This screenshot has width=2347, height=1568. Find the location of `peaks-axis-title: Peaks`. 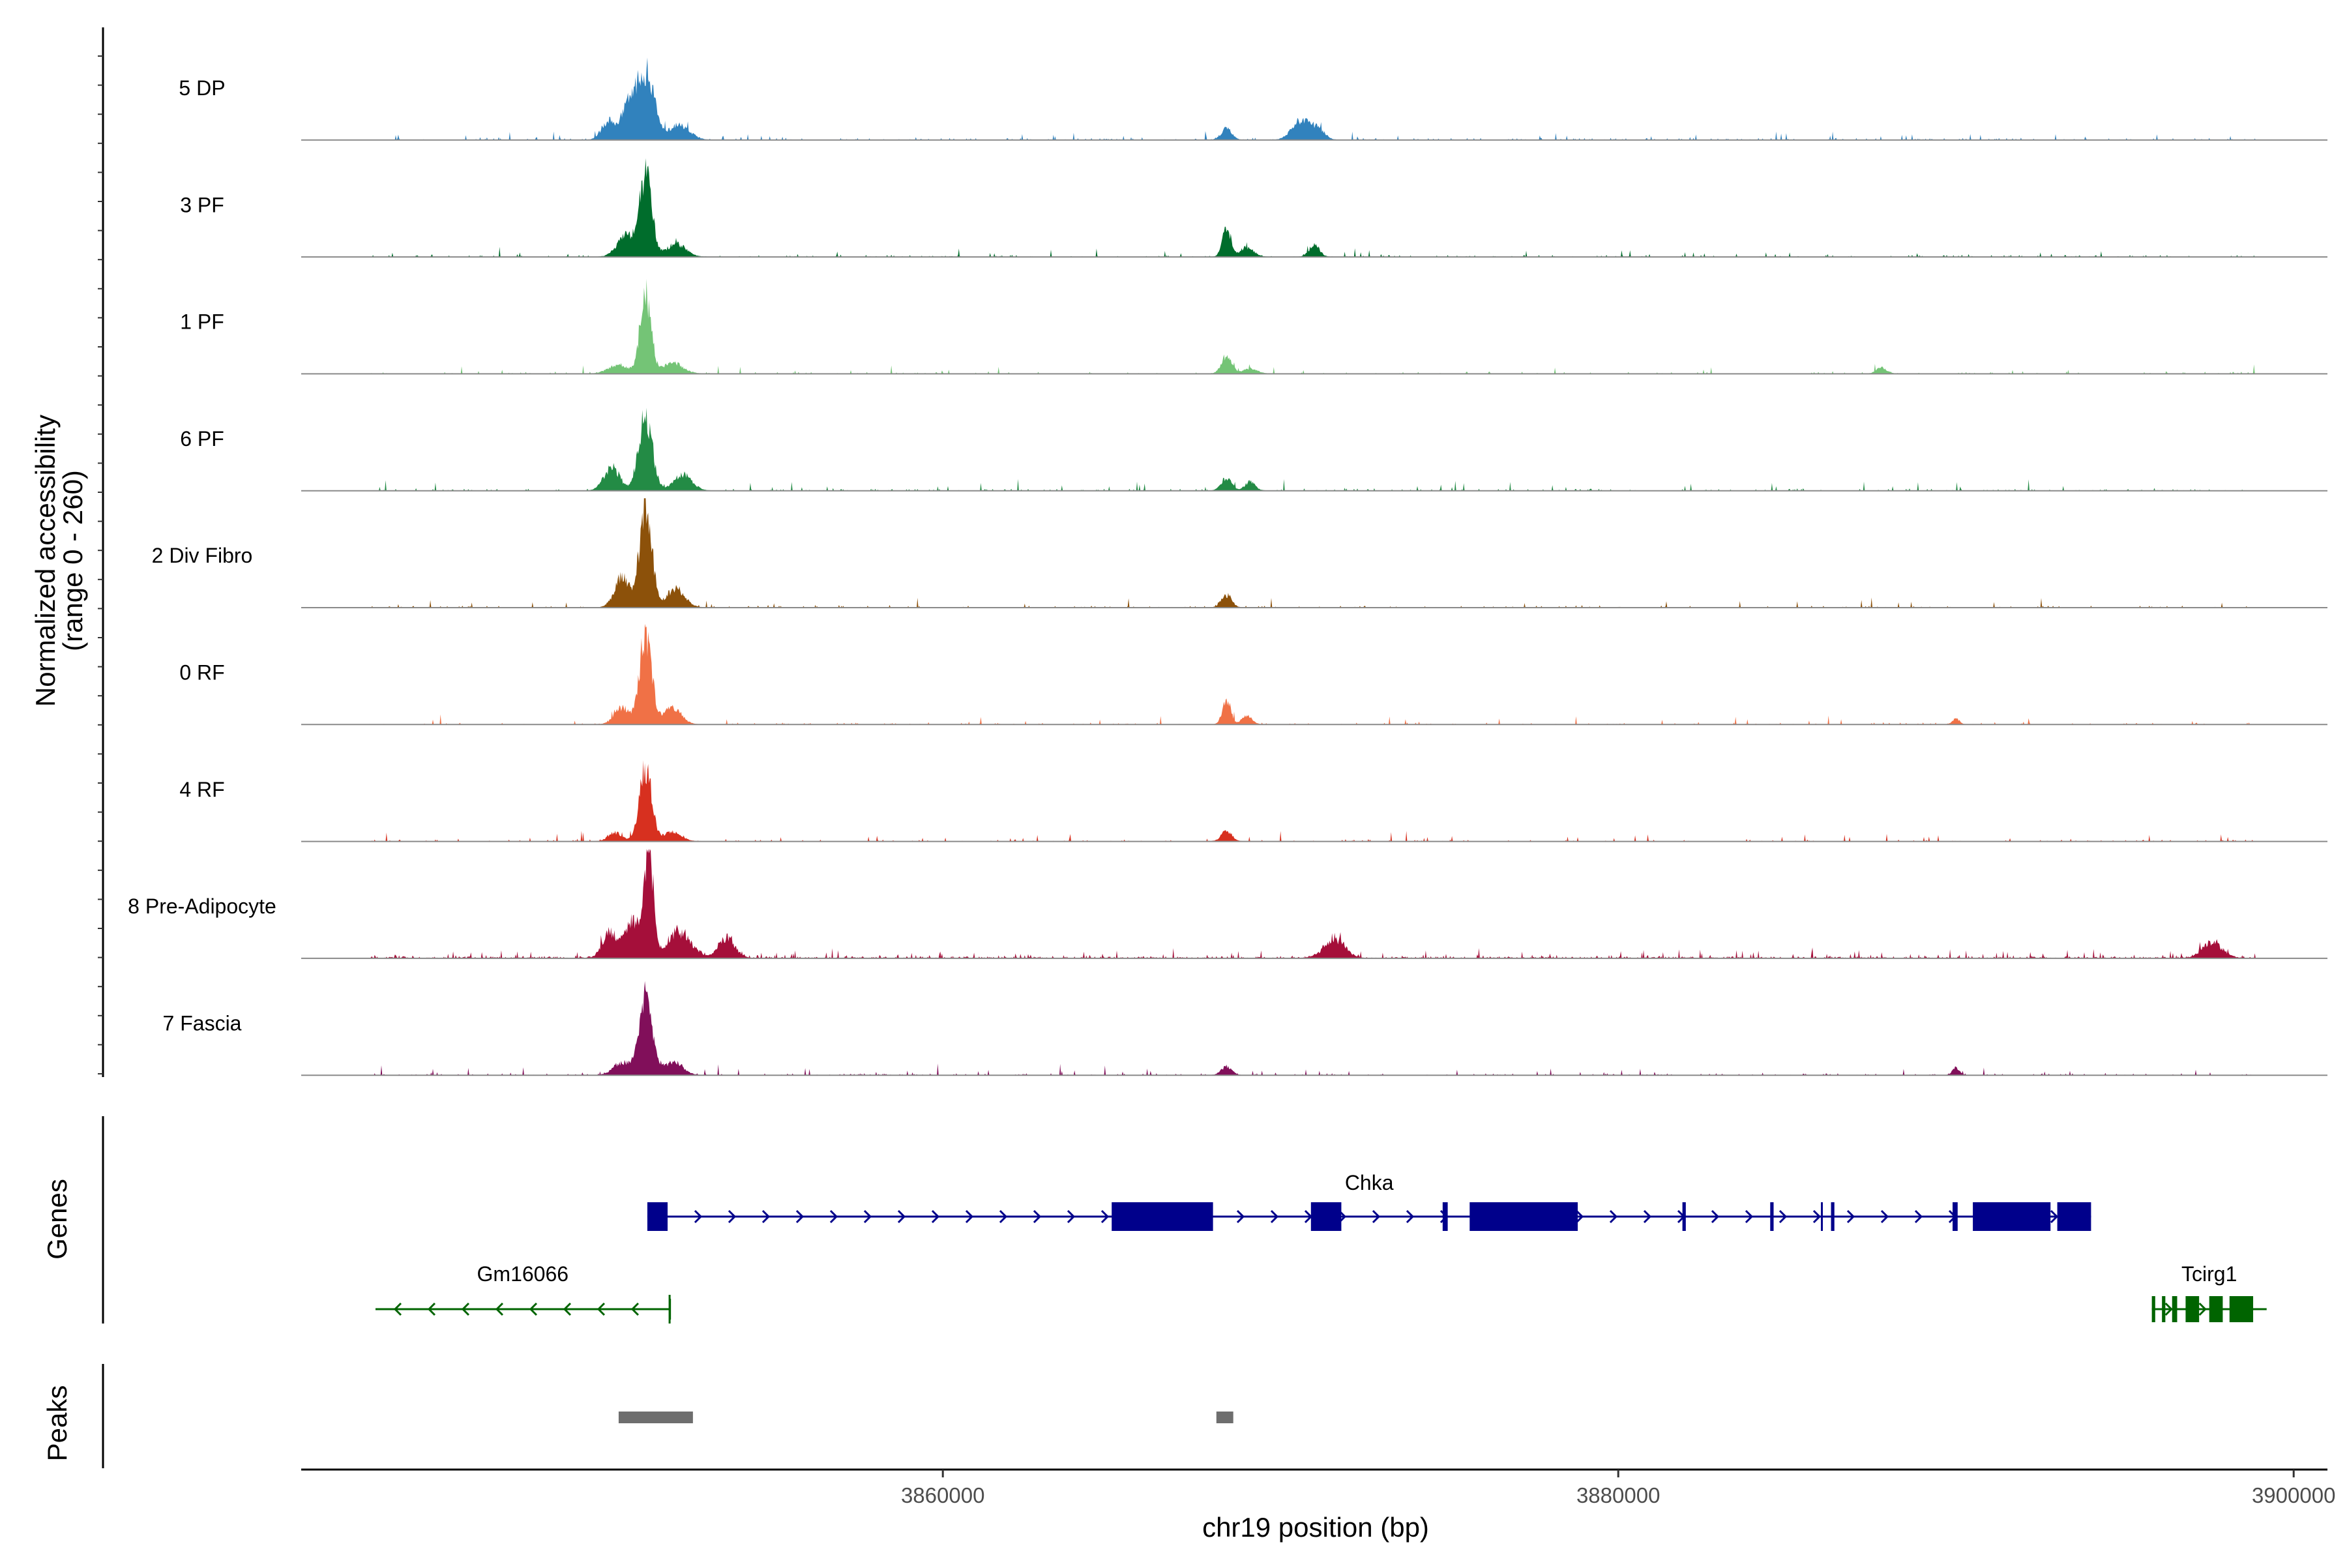

peaks-axis-title: Peaks is located at coordinates (57, 1424).